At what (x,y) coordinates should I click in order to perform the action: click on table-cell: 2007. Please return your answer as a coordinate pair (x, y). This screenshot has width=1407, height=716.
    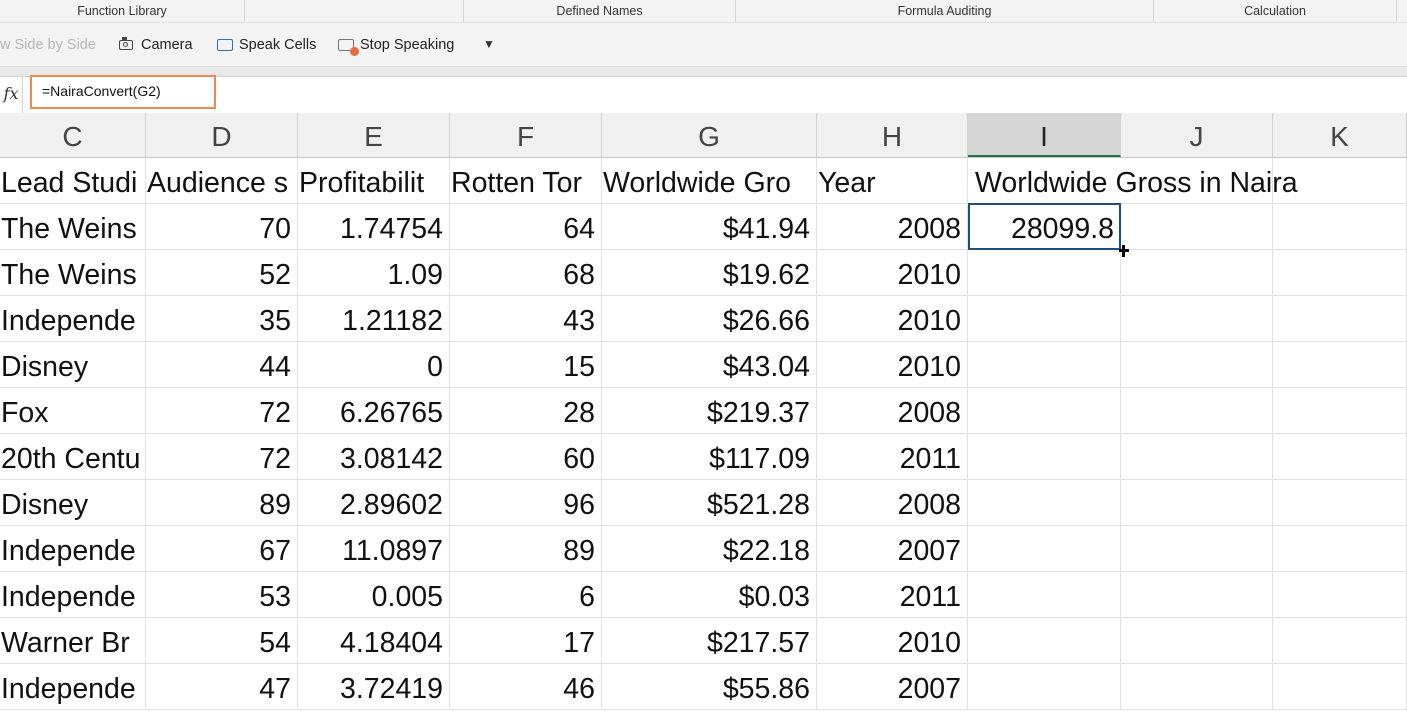
    Looking at the image, I should click on (892, 687).